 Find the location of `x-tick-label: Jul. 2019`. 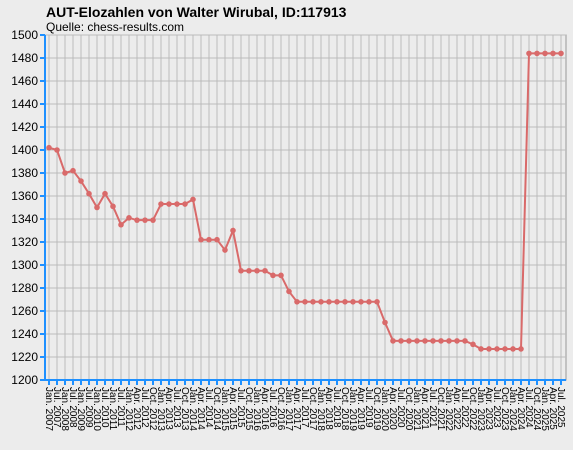

x-tick-label: Jul. 2019 is located at coordinates (368, 407).